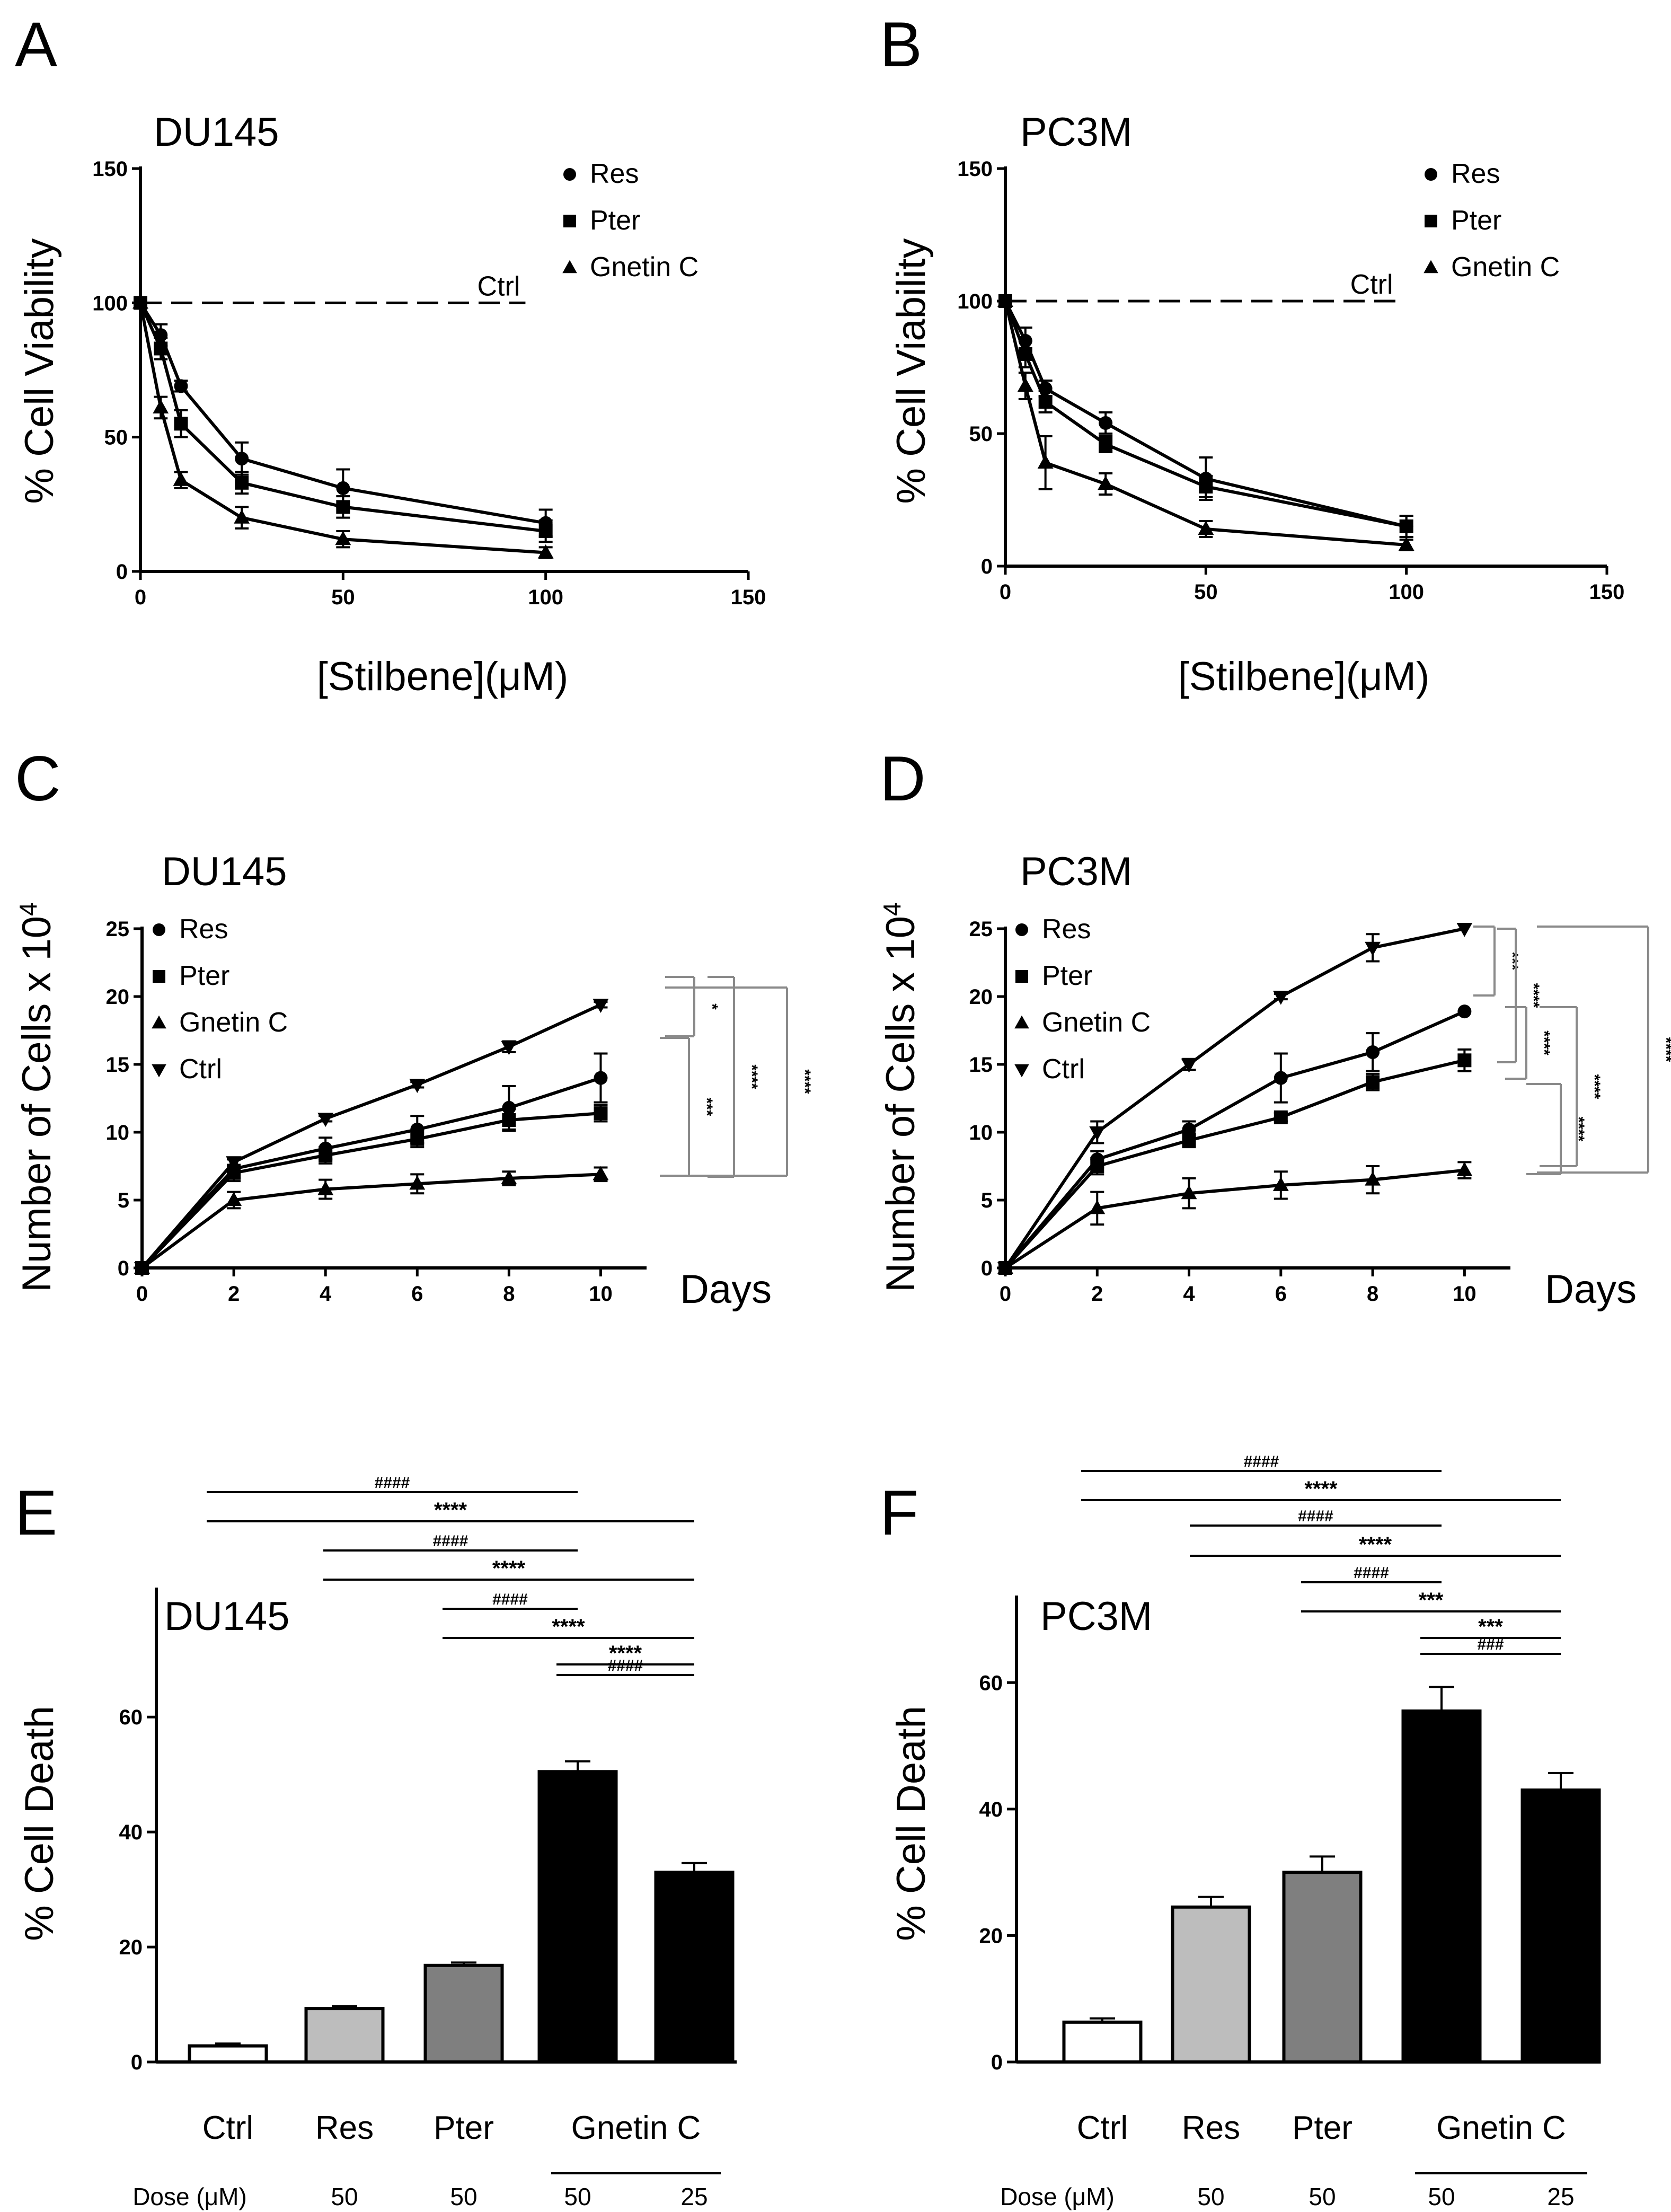 The image size is (1671, 2212). What do you see at coordinates (1058, 2196) in the screenshot?
I see `dose-row-label: Dose (μM)` at bounding box center [1058, 2196].